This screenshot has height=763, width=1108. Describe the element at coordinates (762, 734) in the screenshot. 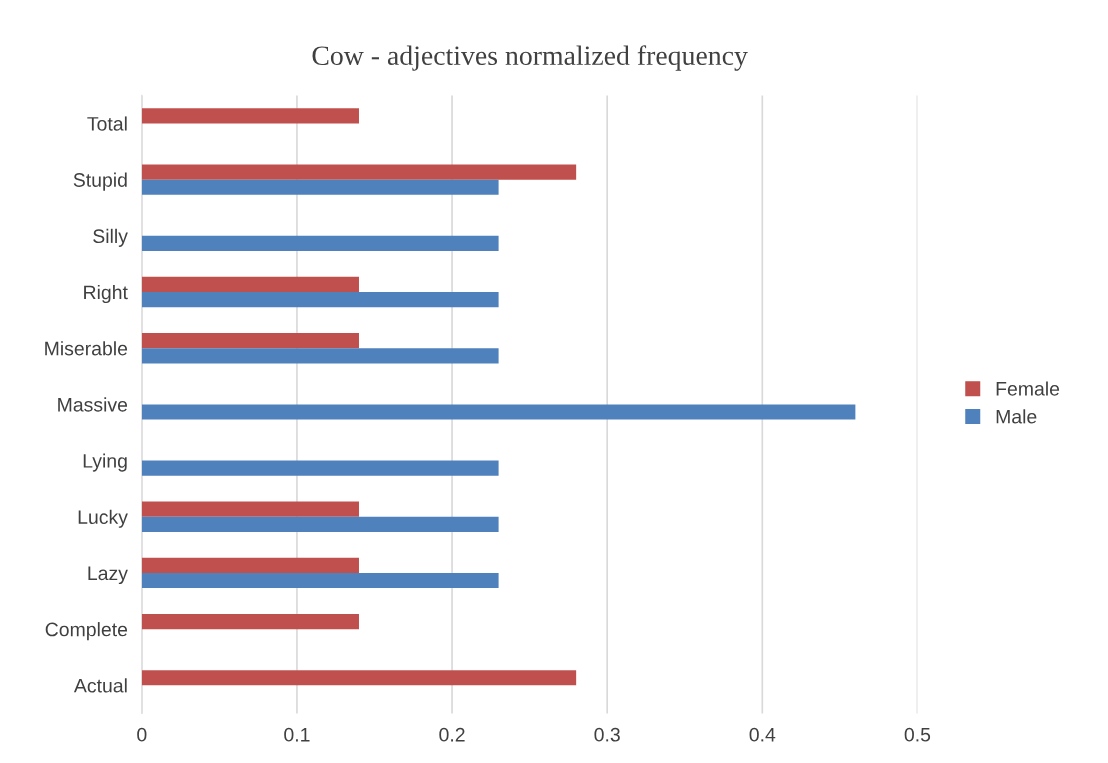

I see `x-tick-label: 0.4` at that location.